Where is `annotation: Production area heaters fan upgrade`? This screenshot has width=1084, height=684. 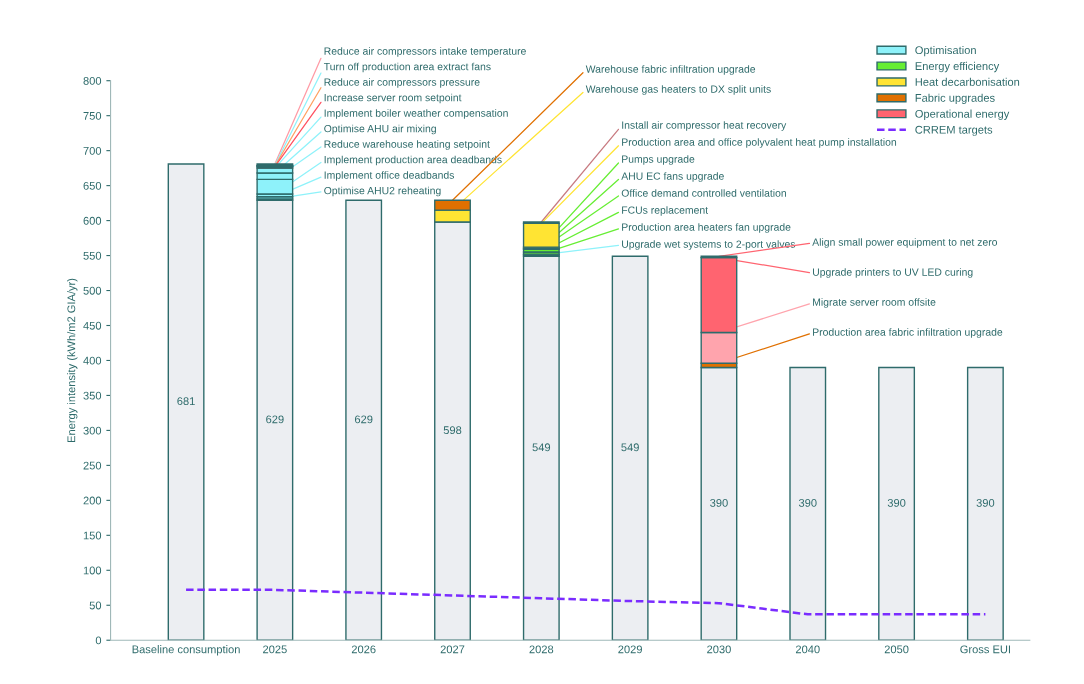 annotation: Production area heaters fan upgrade is located at coordinates (706, 228).